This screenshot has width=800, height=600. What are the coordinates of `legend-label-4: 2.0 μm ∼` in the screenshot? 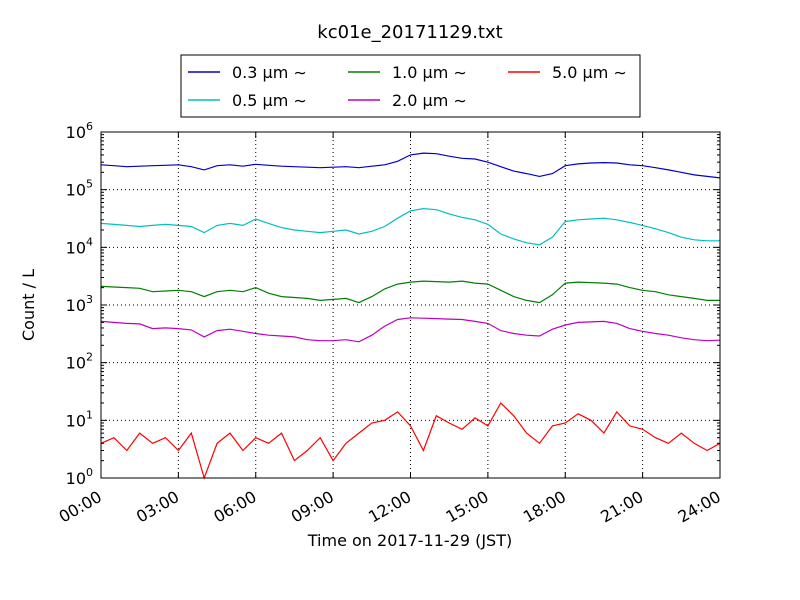 It's located at (429, 100).